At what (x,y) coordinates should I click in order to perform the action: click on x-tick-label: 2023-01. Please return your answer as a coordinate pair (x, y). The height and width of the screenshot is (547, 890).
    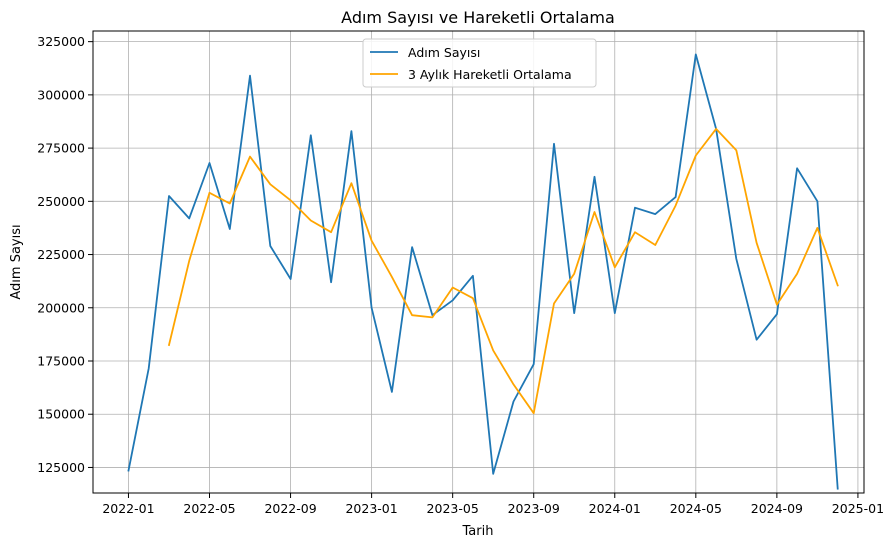
    Looking at the image, I should click on (371, 508).